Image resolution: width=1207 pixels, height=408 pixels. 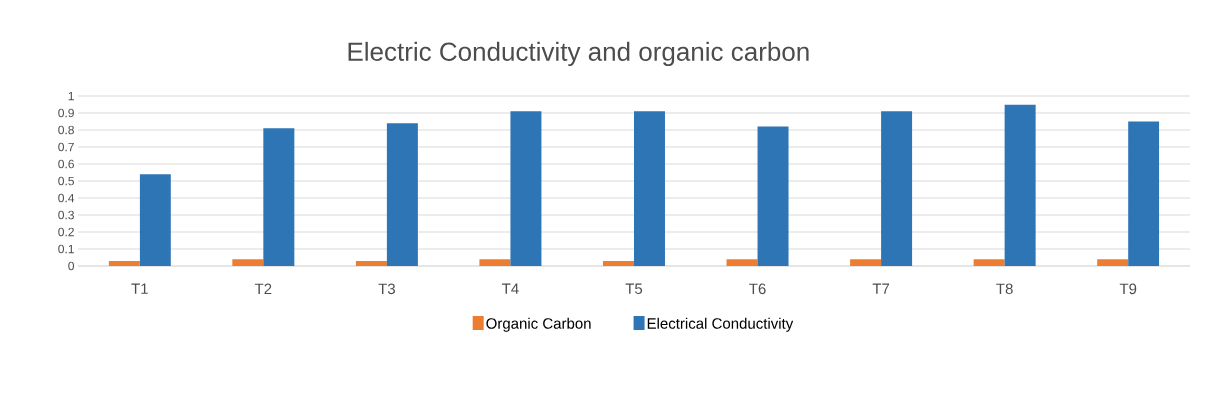 I want to click on y-tick-label: 0.4, so click(x=66, y=198).